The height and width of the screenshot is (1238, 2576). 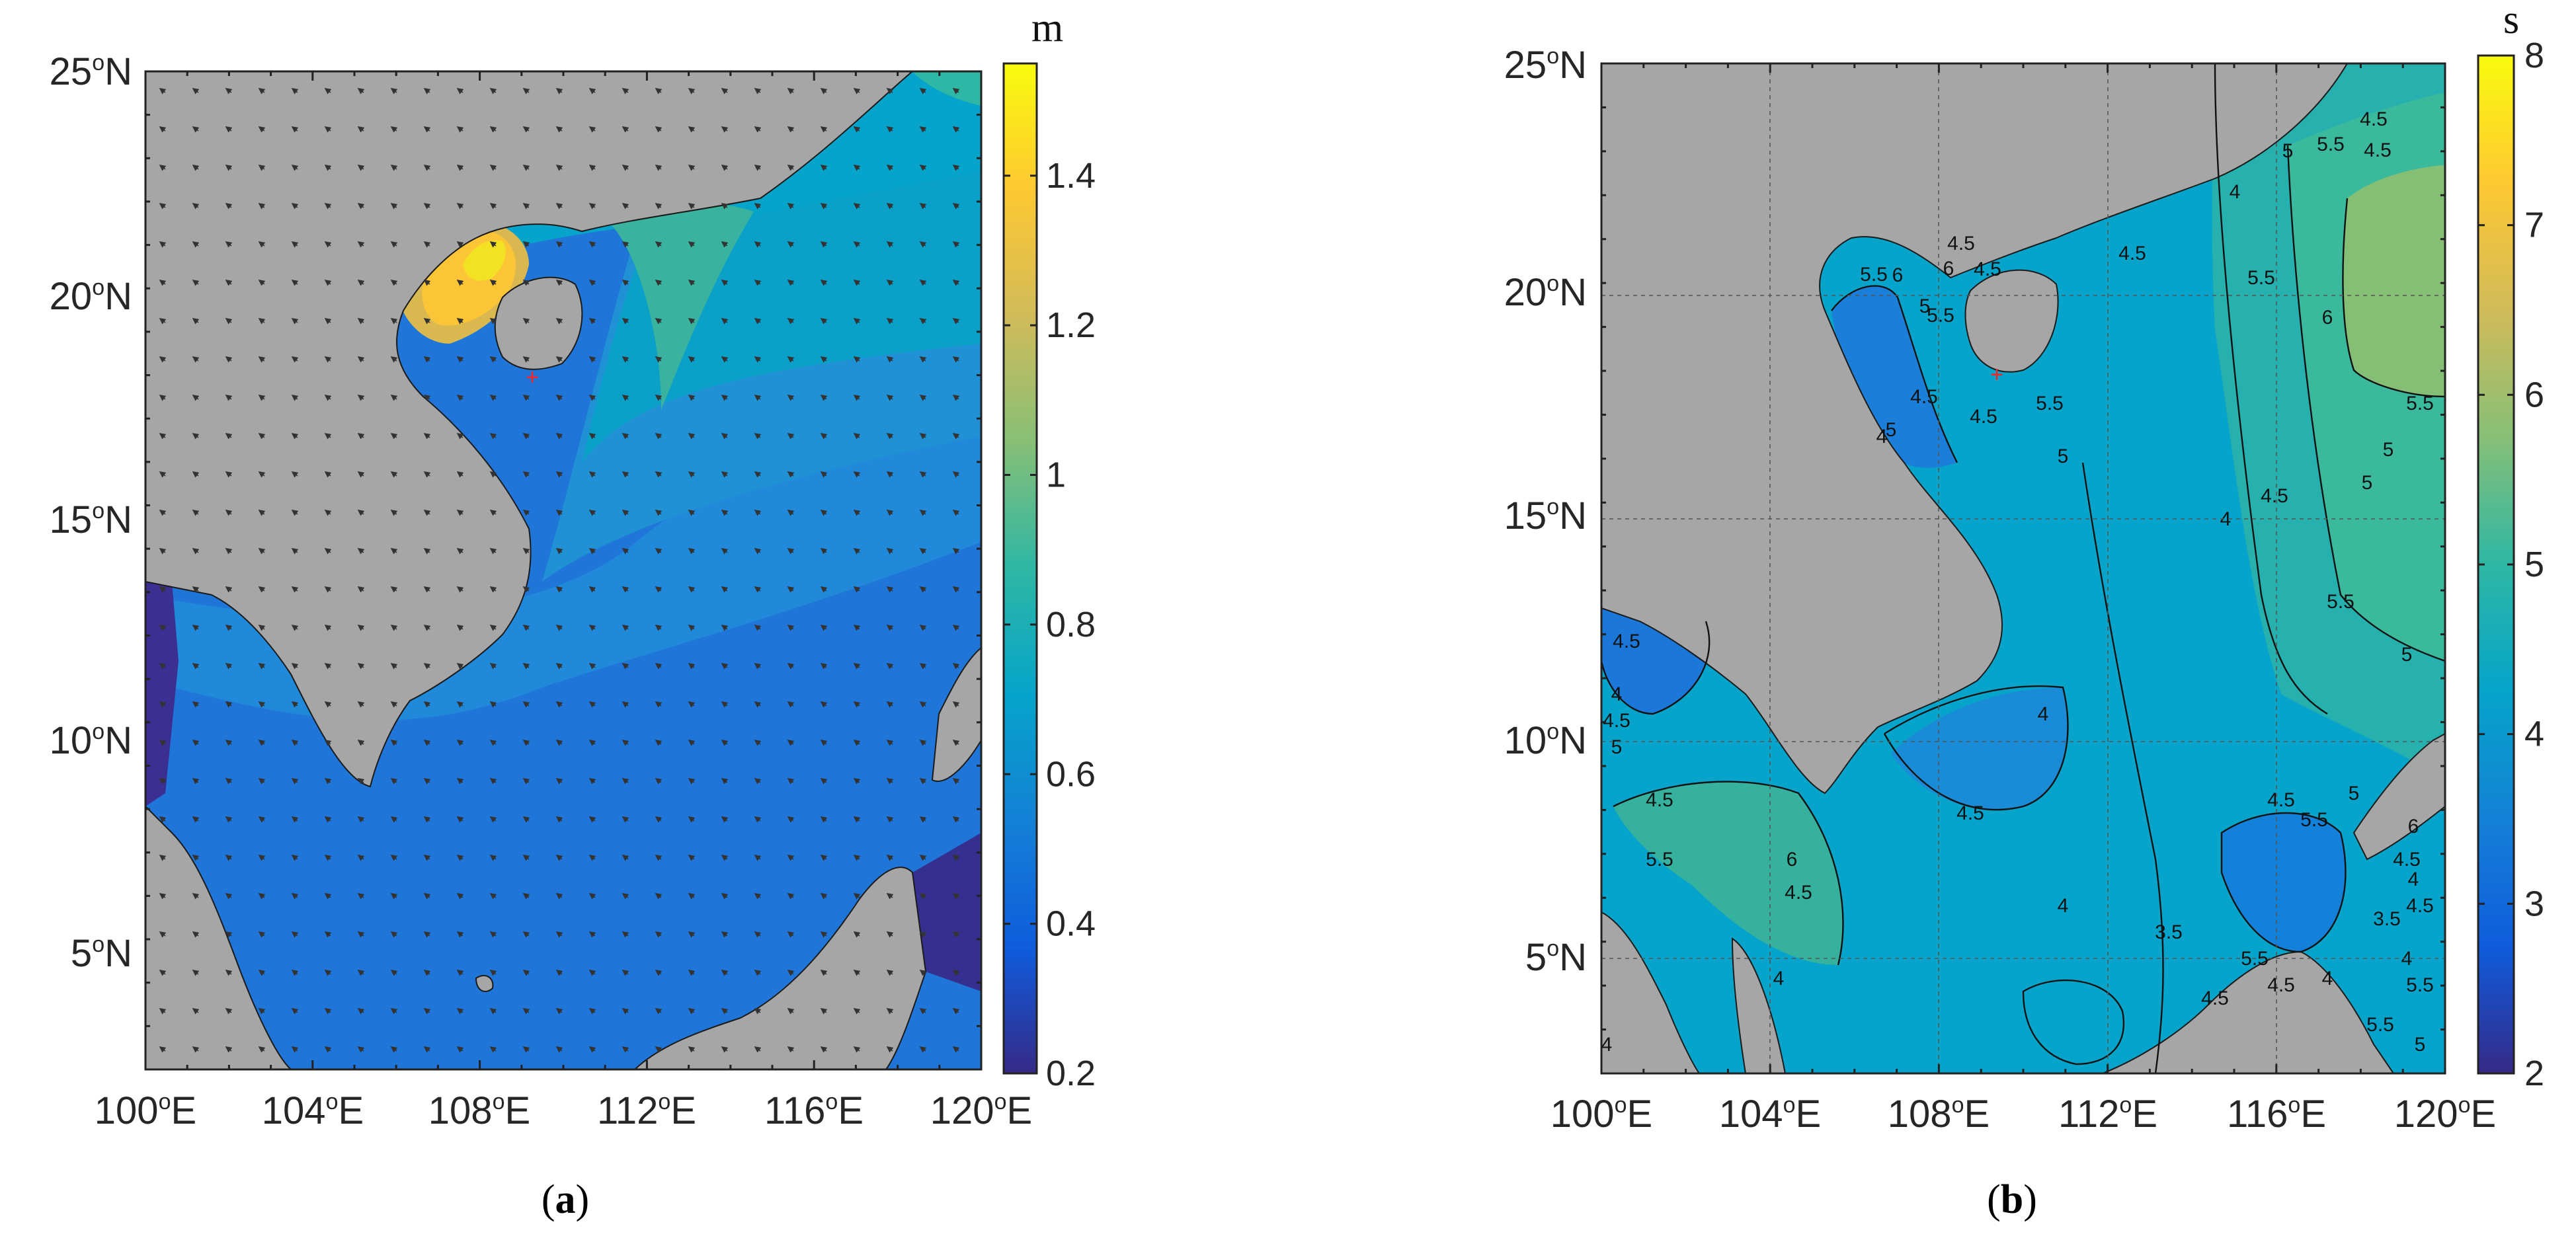 What do you see at coordinates (2023, 1115) in the screenshot?
I see `panel-b-x-axis: 100oE 104oE 108oE 112oE 116oE 120oE` at bounding box center [2023, 1115].